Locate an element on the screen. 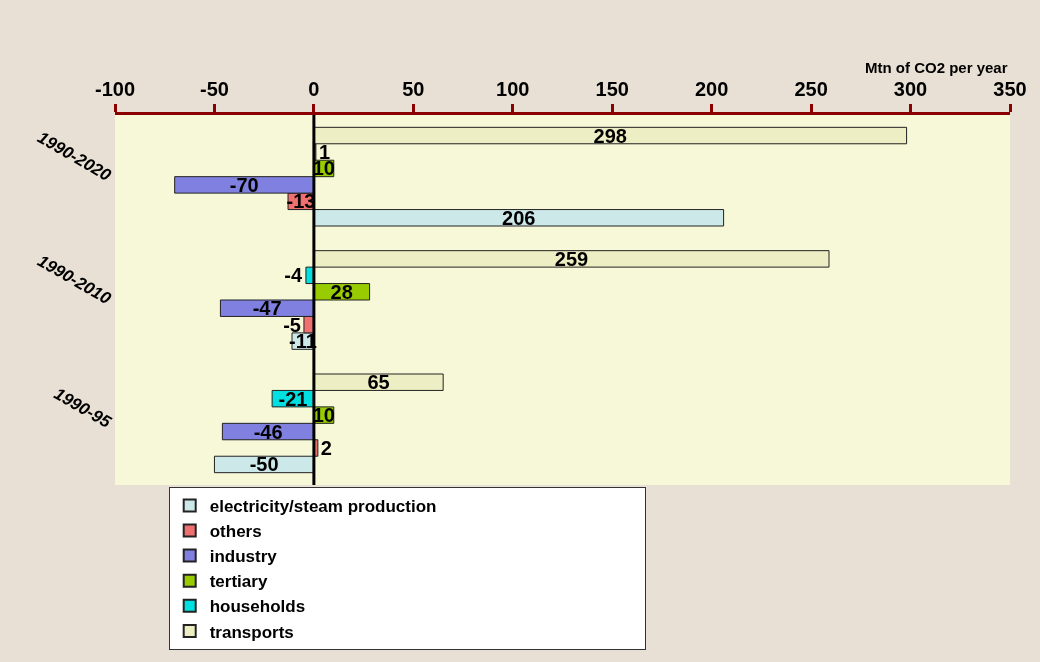 This screenshot has height=662, width=1040. data-label: -50 is located at coordinates (264, 464).